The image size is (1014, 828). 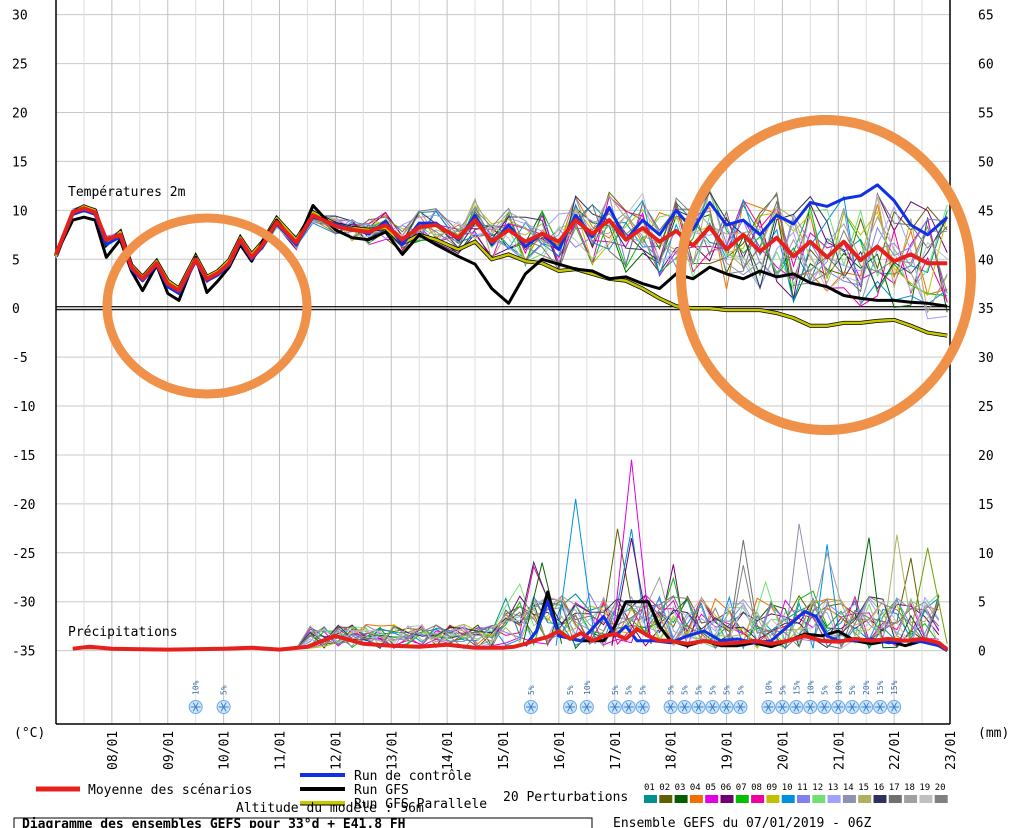 I want to click on right-tick-label: 65, so click(x=986, y=16).